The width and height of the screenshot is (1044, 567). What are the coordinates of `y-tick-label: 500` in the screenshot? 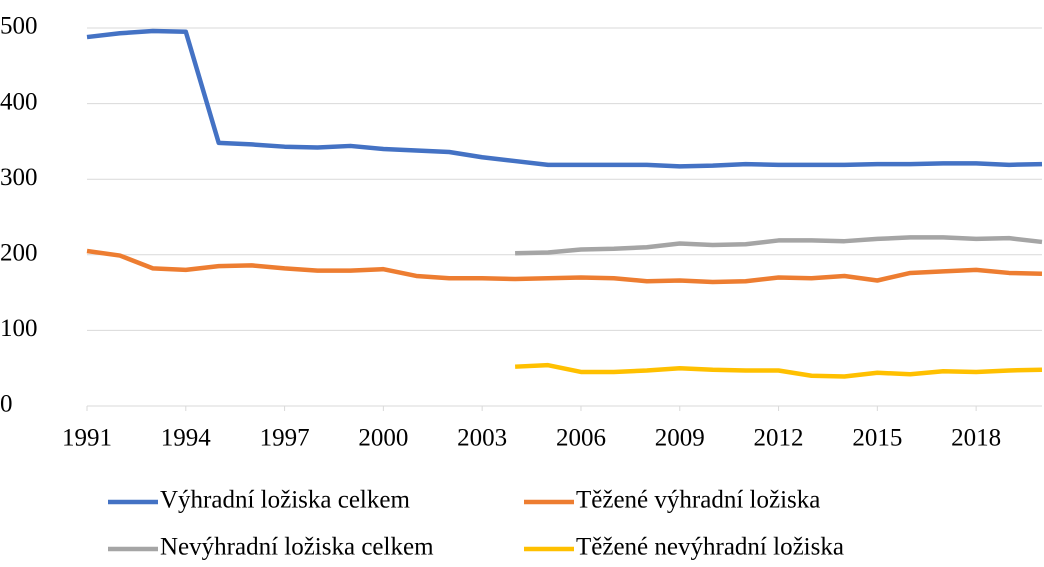 It's located at (19, 26).